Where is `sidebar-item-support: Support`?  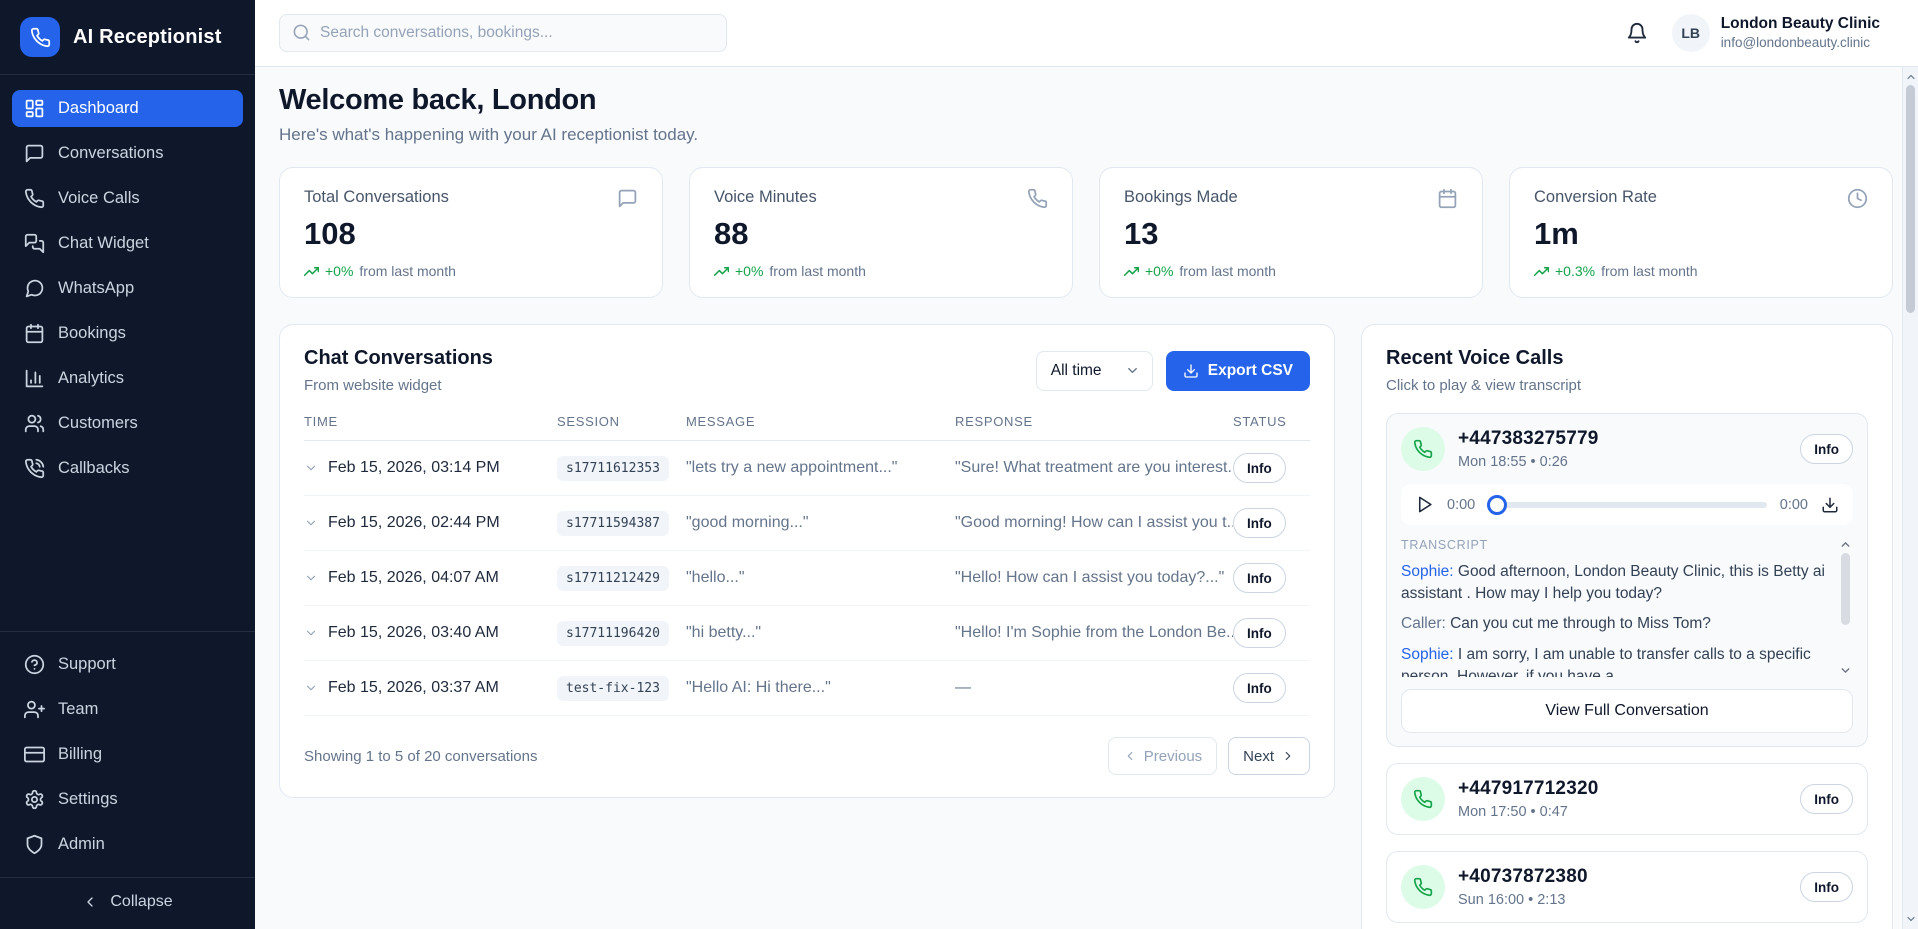
sidebar-item-support: Support is located at coordinates (127, 664).